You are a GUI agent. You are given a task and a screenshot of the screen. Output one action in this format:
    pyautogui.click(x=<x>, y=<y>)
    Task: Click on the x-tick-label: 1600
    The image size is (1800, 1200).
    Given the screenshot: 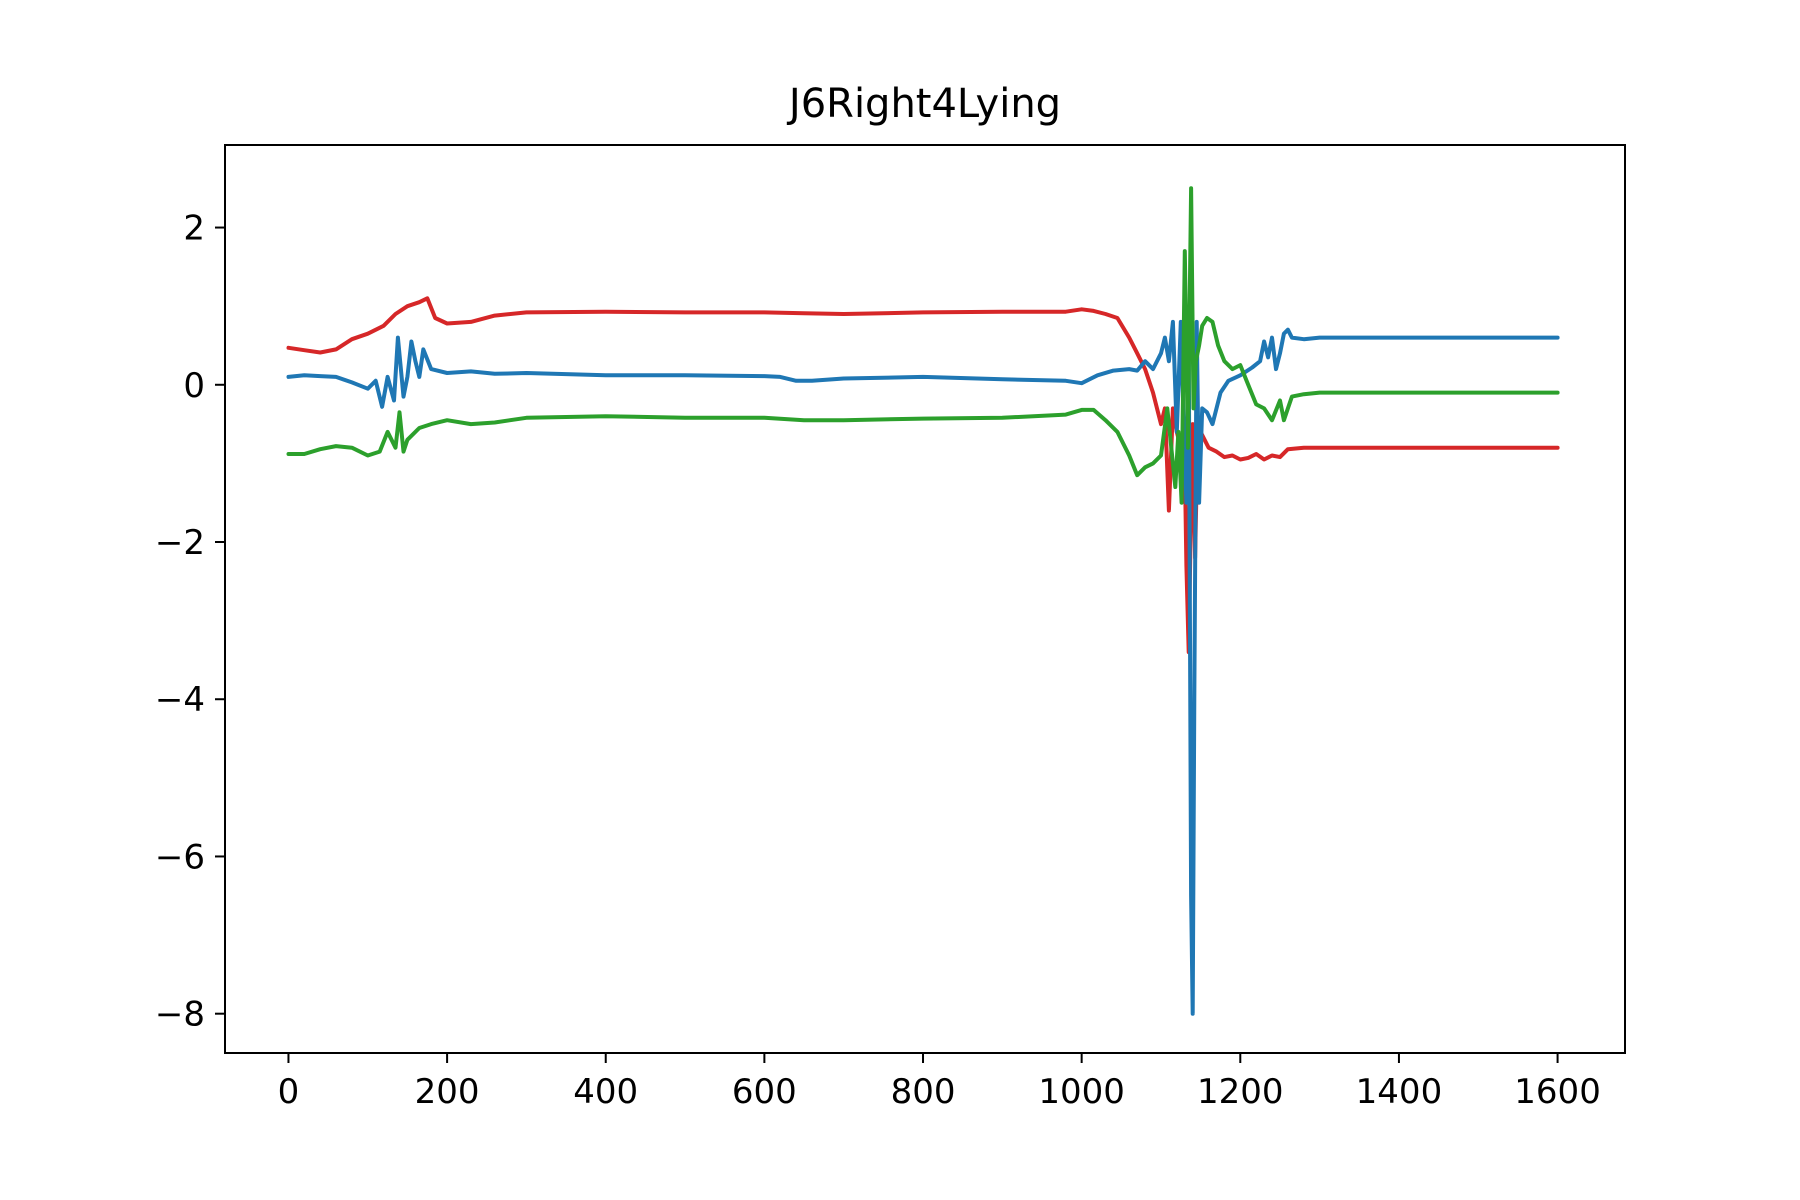 What is the action you would take?
    pyautogui.click(x=1557, y=1092)
    